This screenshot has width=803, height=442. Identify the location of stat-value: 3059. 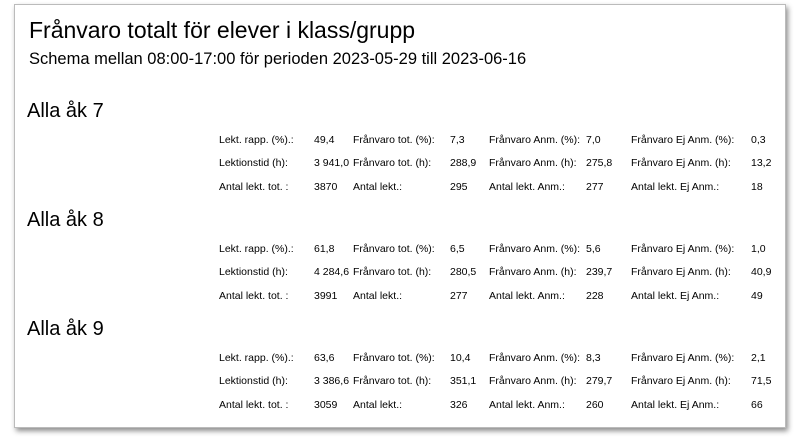
(326, 405).